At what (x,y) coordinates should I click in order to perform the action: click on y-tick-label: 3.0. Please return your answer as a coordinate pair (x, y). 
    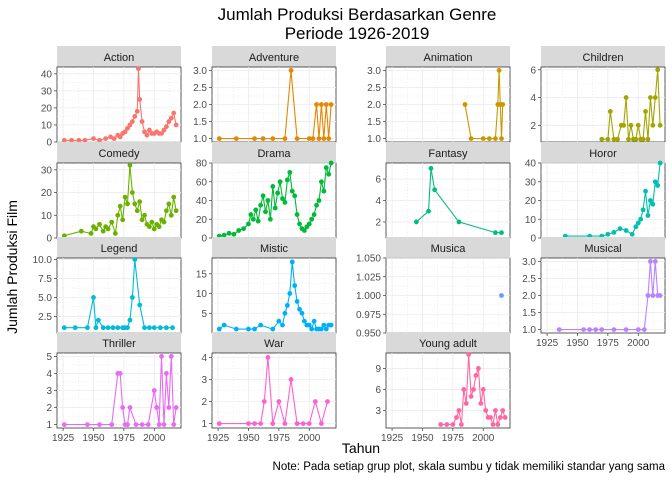
    Looking at the image, I should click on (200, 71).